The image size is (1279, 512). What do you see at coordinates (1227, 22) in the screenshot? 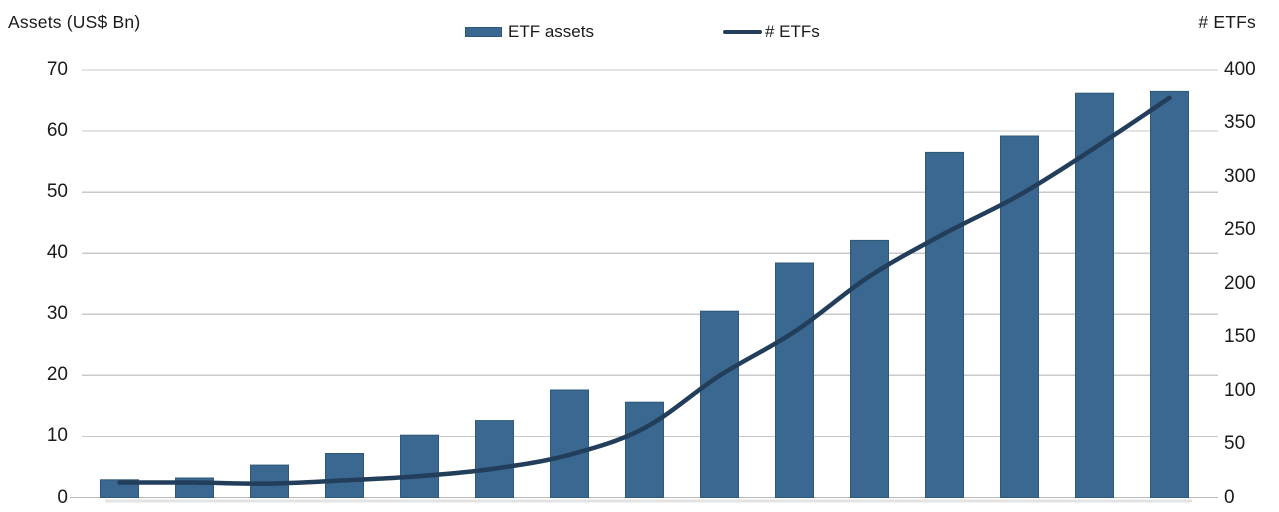
I see `right-axis-title: # ETFs` at bounding box center [1227, 22].